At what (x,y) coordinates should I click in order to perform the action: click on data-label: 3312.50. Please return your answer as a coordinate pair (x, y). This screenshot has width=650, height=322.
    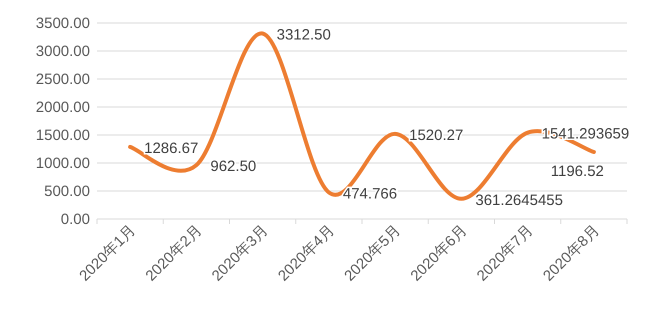
    Looking at the image, I should click on (303, 35).